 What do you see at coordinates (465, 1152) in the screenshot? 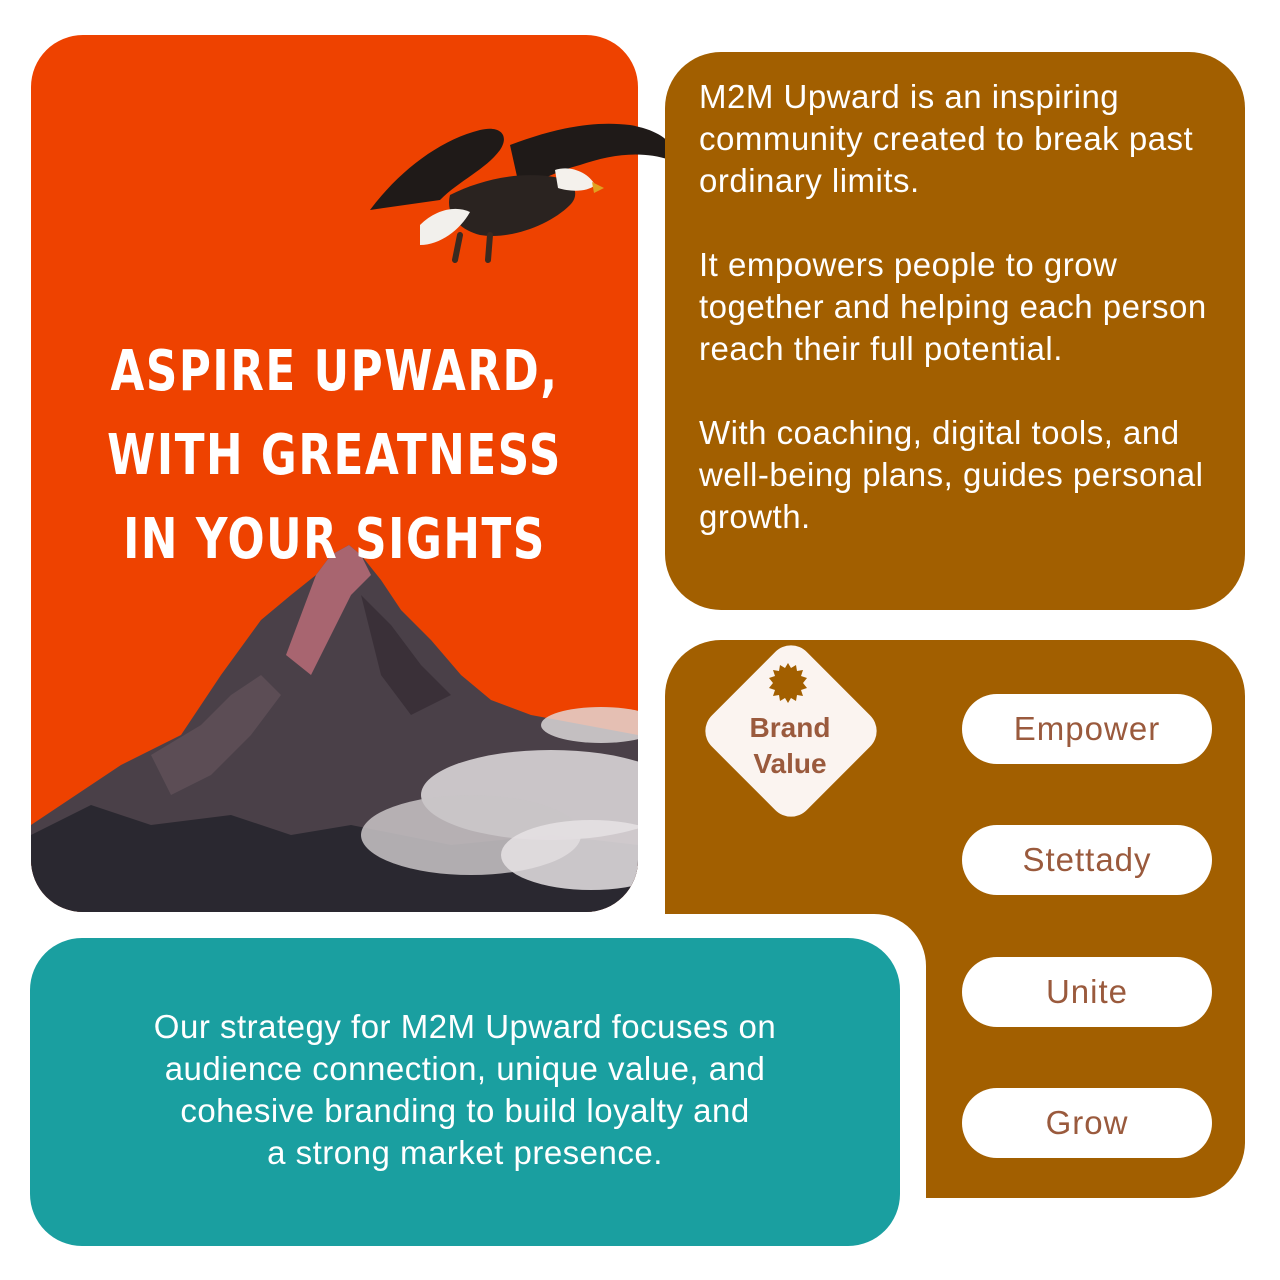
I see `strategy-line: a strong market presence.` at bounding box center [465, 1152].